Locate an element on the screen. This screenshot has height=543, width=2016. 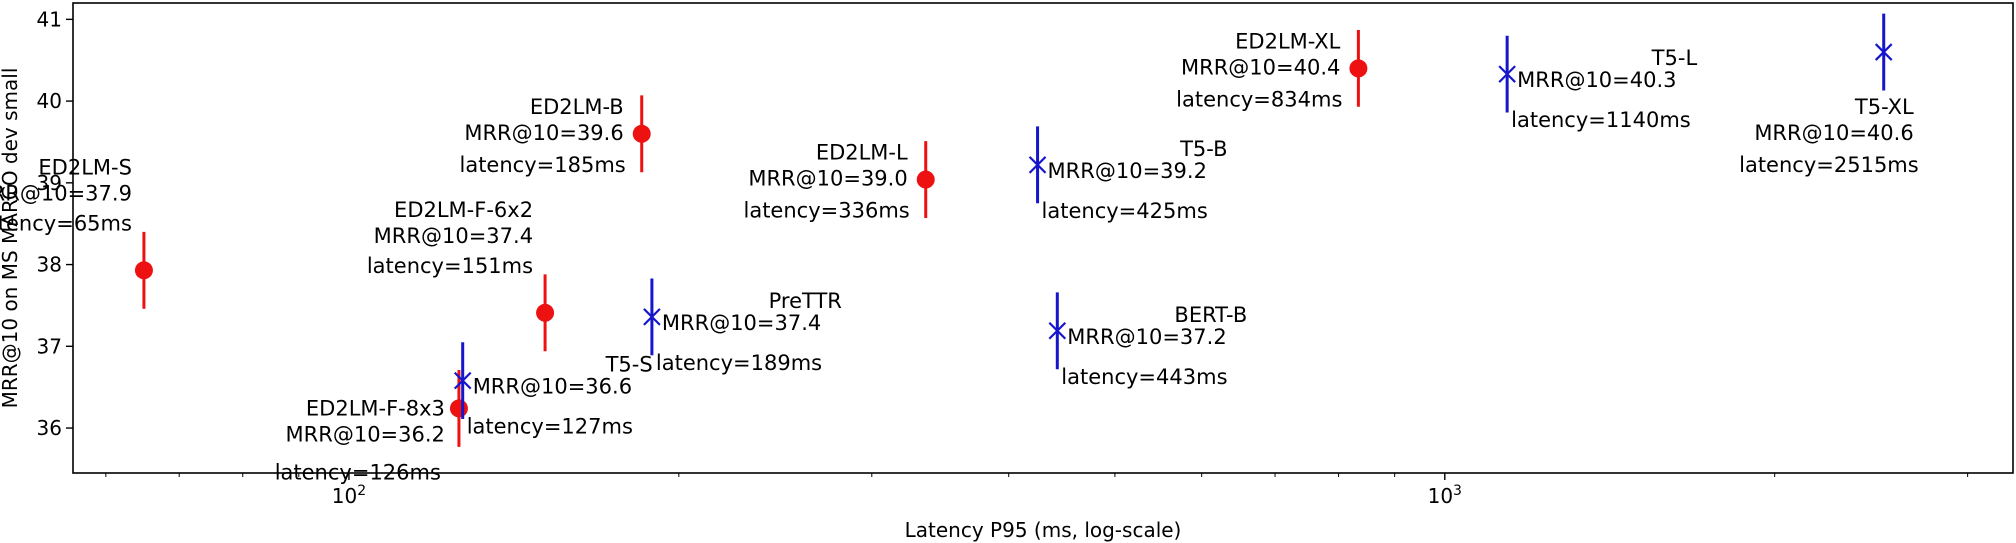
point-label-latency: latency=151ms is located at coordinates (450, 266).